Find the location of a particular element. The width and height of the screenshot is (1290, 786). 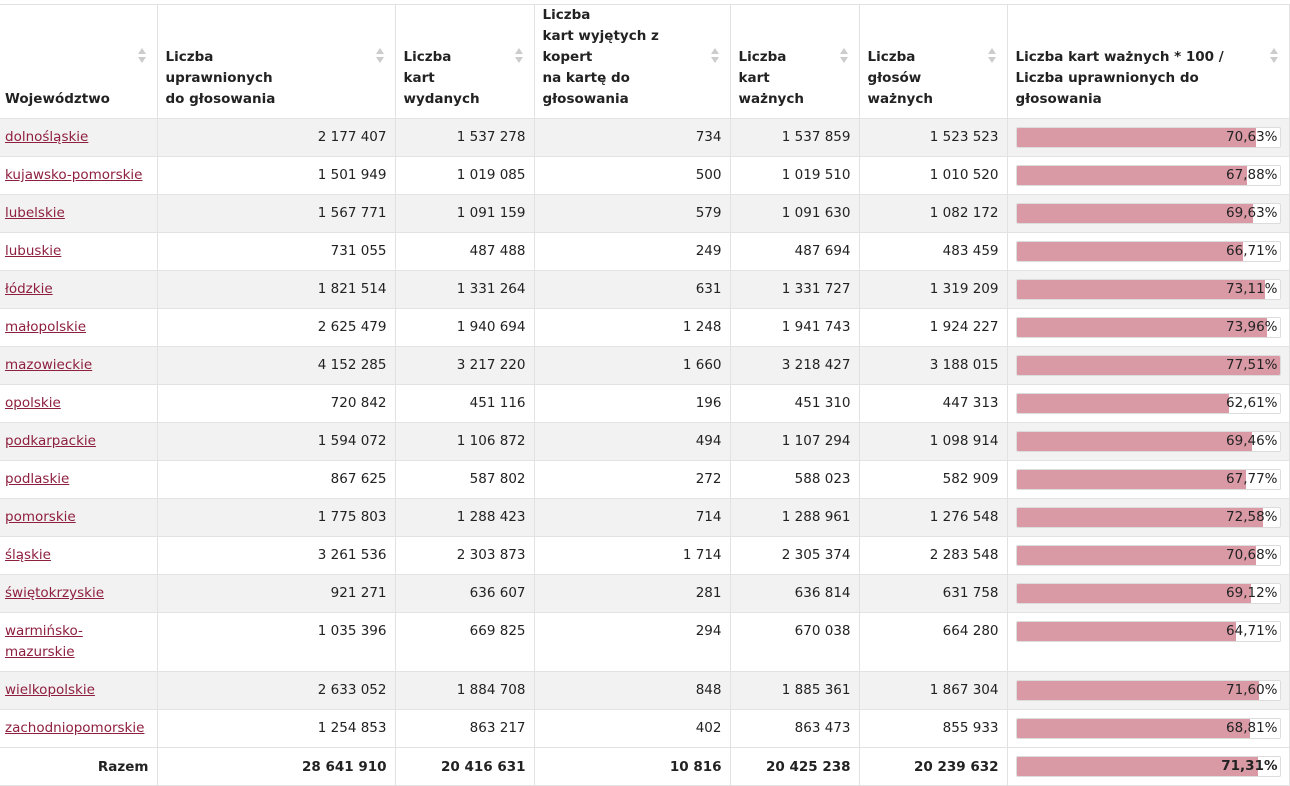

row-issued: 1 091 159 is located at coordinates (465, 213).